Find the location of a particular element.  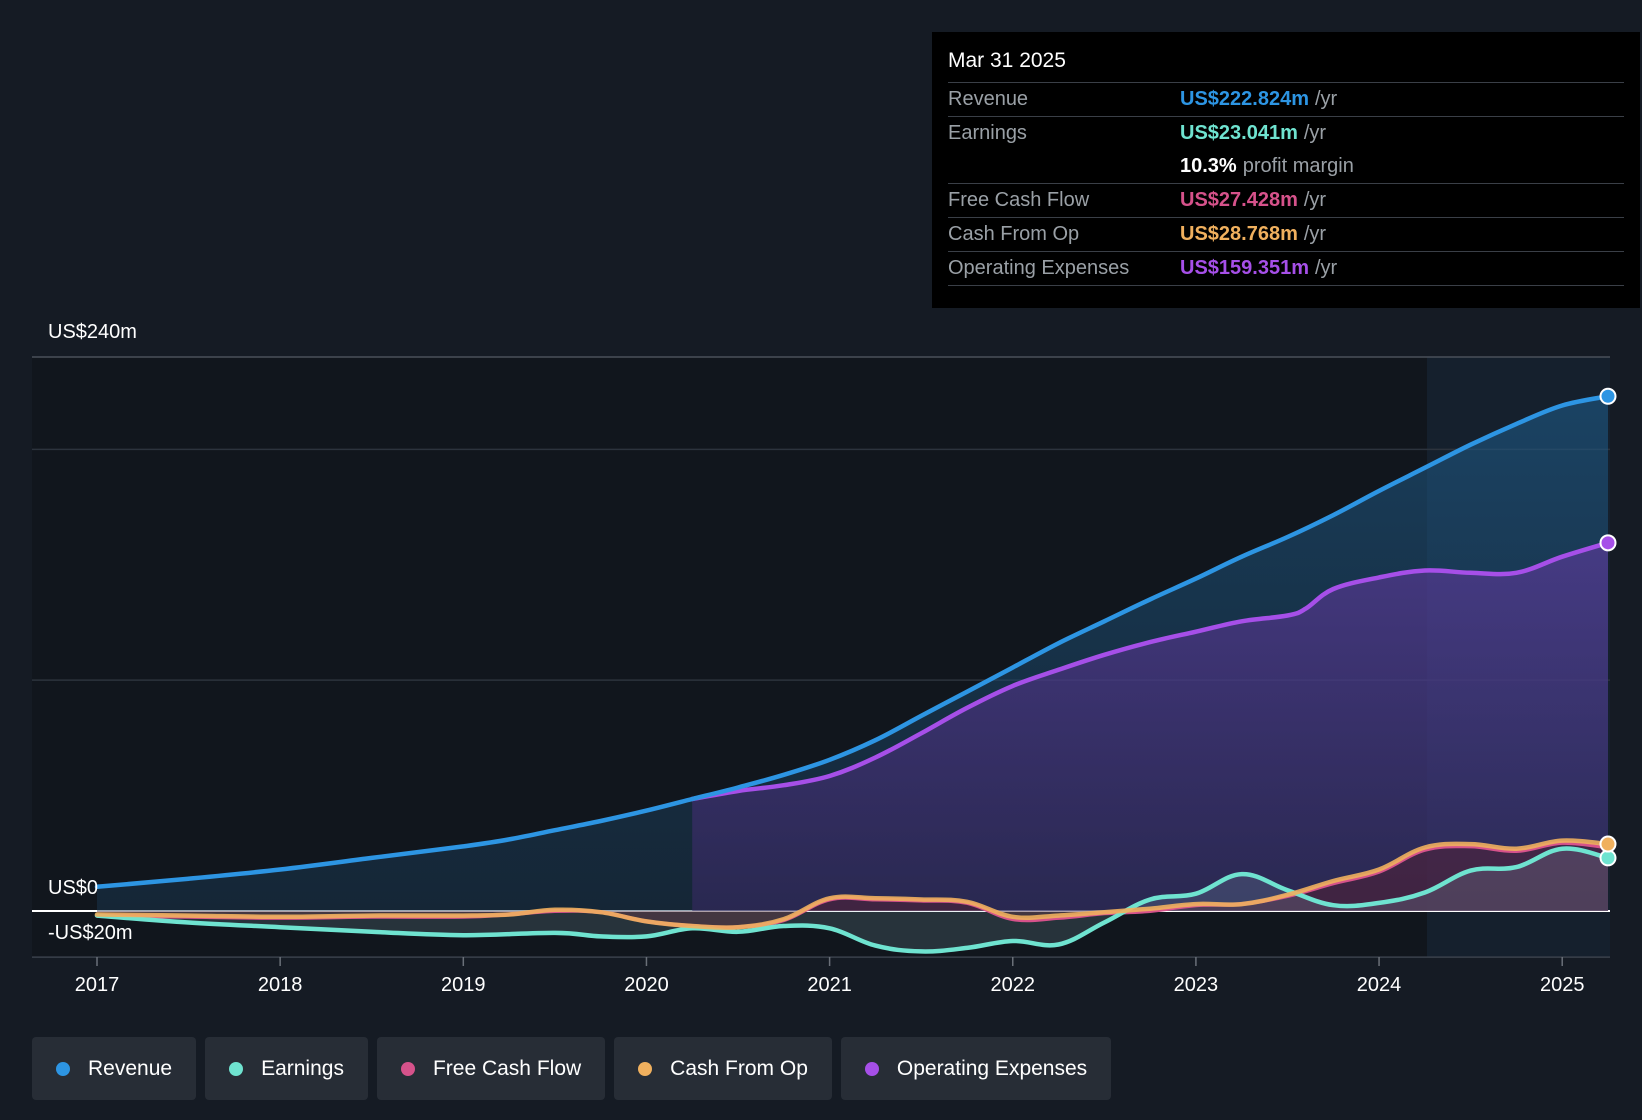

tooltip-divider is located at coordinates (1286, 285).